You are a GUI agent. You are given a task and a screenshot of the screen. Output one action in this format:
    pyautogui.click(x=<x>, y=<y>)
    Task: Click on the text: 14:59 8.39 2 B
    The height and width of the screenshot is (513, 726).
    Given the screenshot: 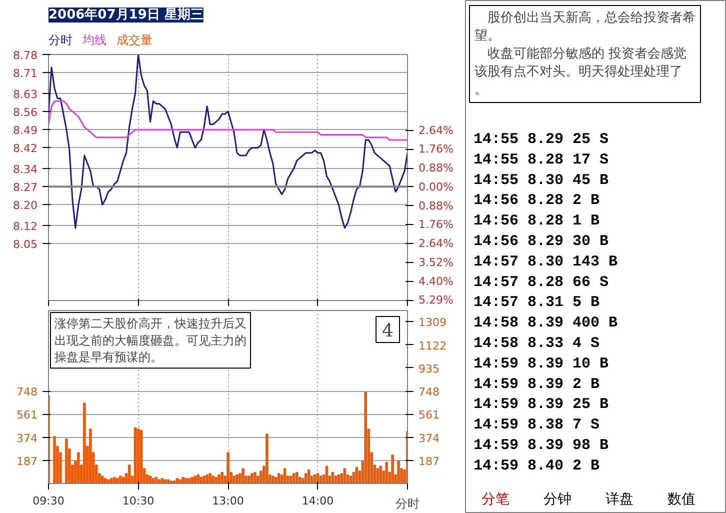 What is the action you would take?
    pyautogui.click(x=537, y=384)
    